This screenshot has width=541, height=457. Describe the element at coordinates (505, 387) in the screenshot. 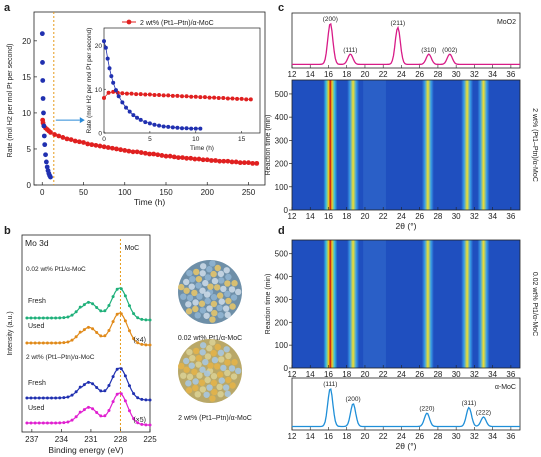

I see `reference-label: α-MoC` at that location.